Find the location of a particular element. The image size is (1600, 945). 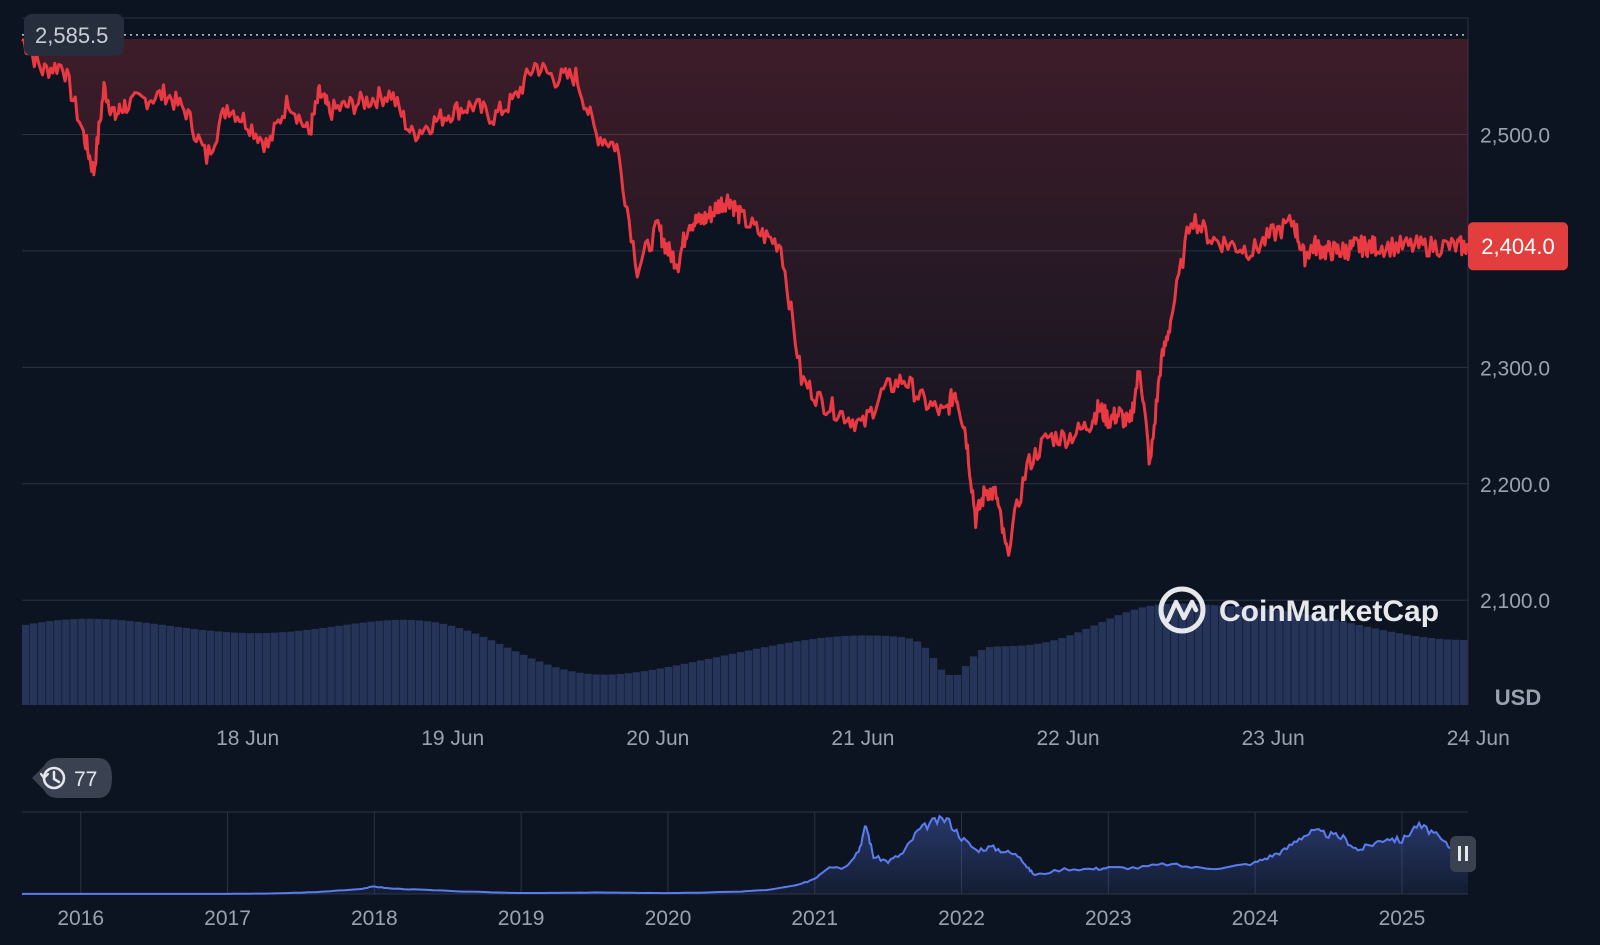

coinmarketcap-watermark: CoinMarketCap is located at coordinates (1298, 610).